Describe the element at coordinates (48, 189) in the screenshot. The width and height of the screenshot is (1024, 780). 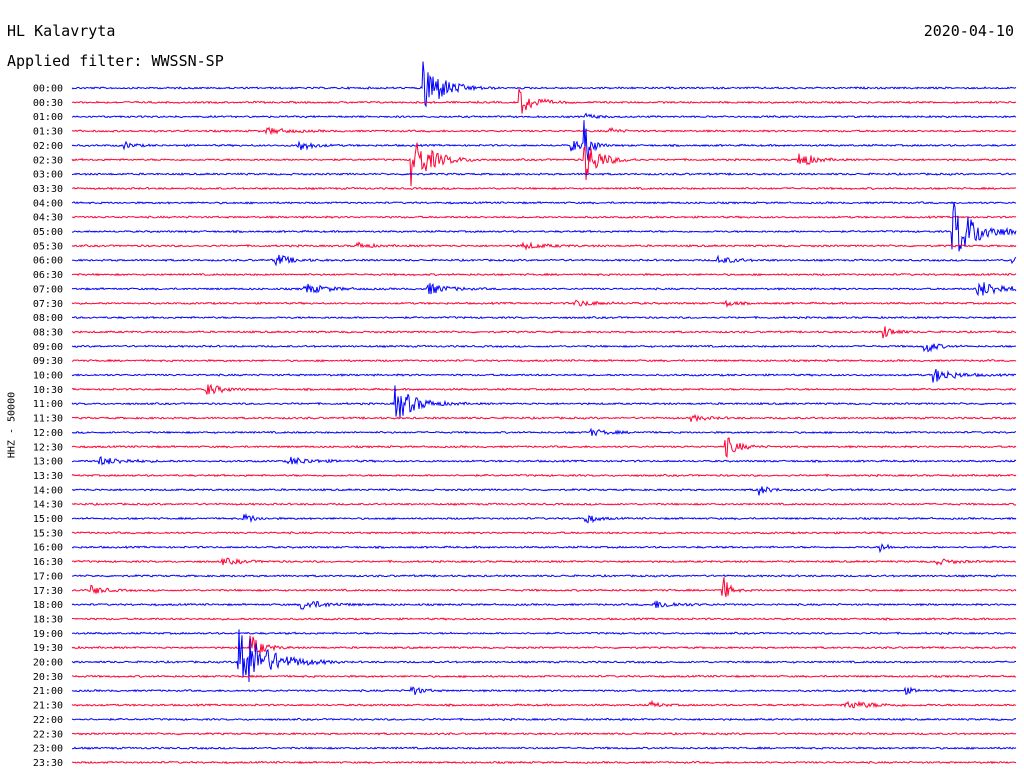
I see `row-label-0330: 03:30` at that location.